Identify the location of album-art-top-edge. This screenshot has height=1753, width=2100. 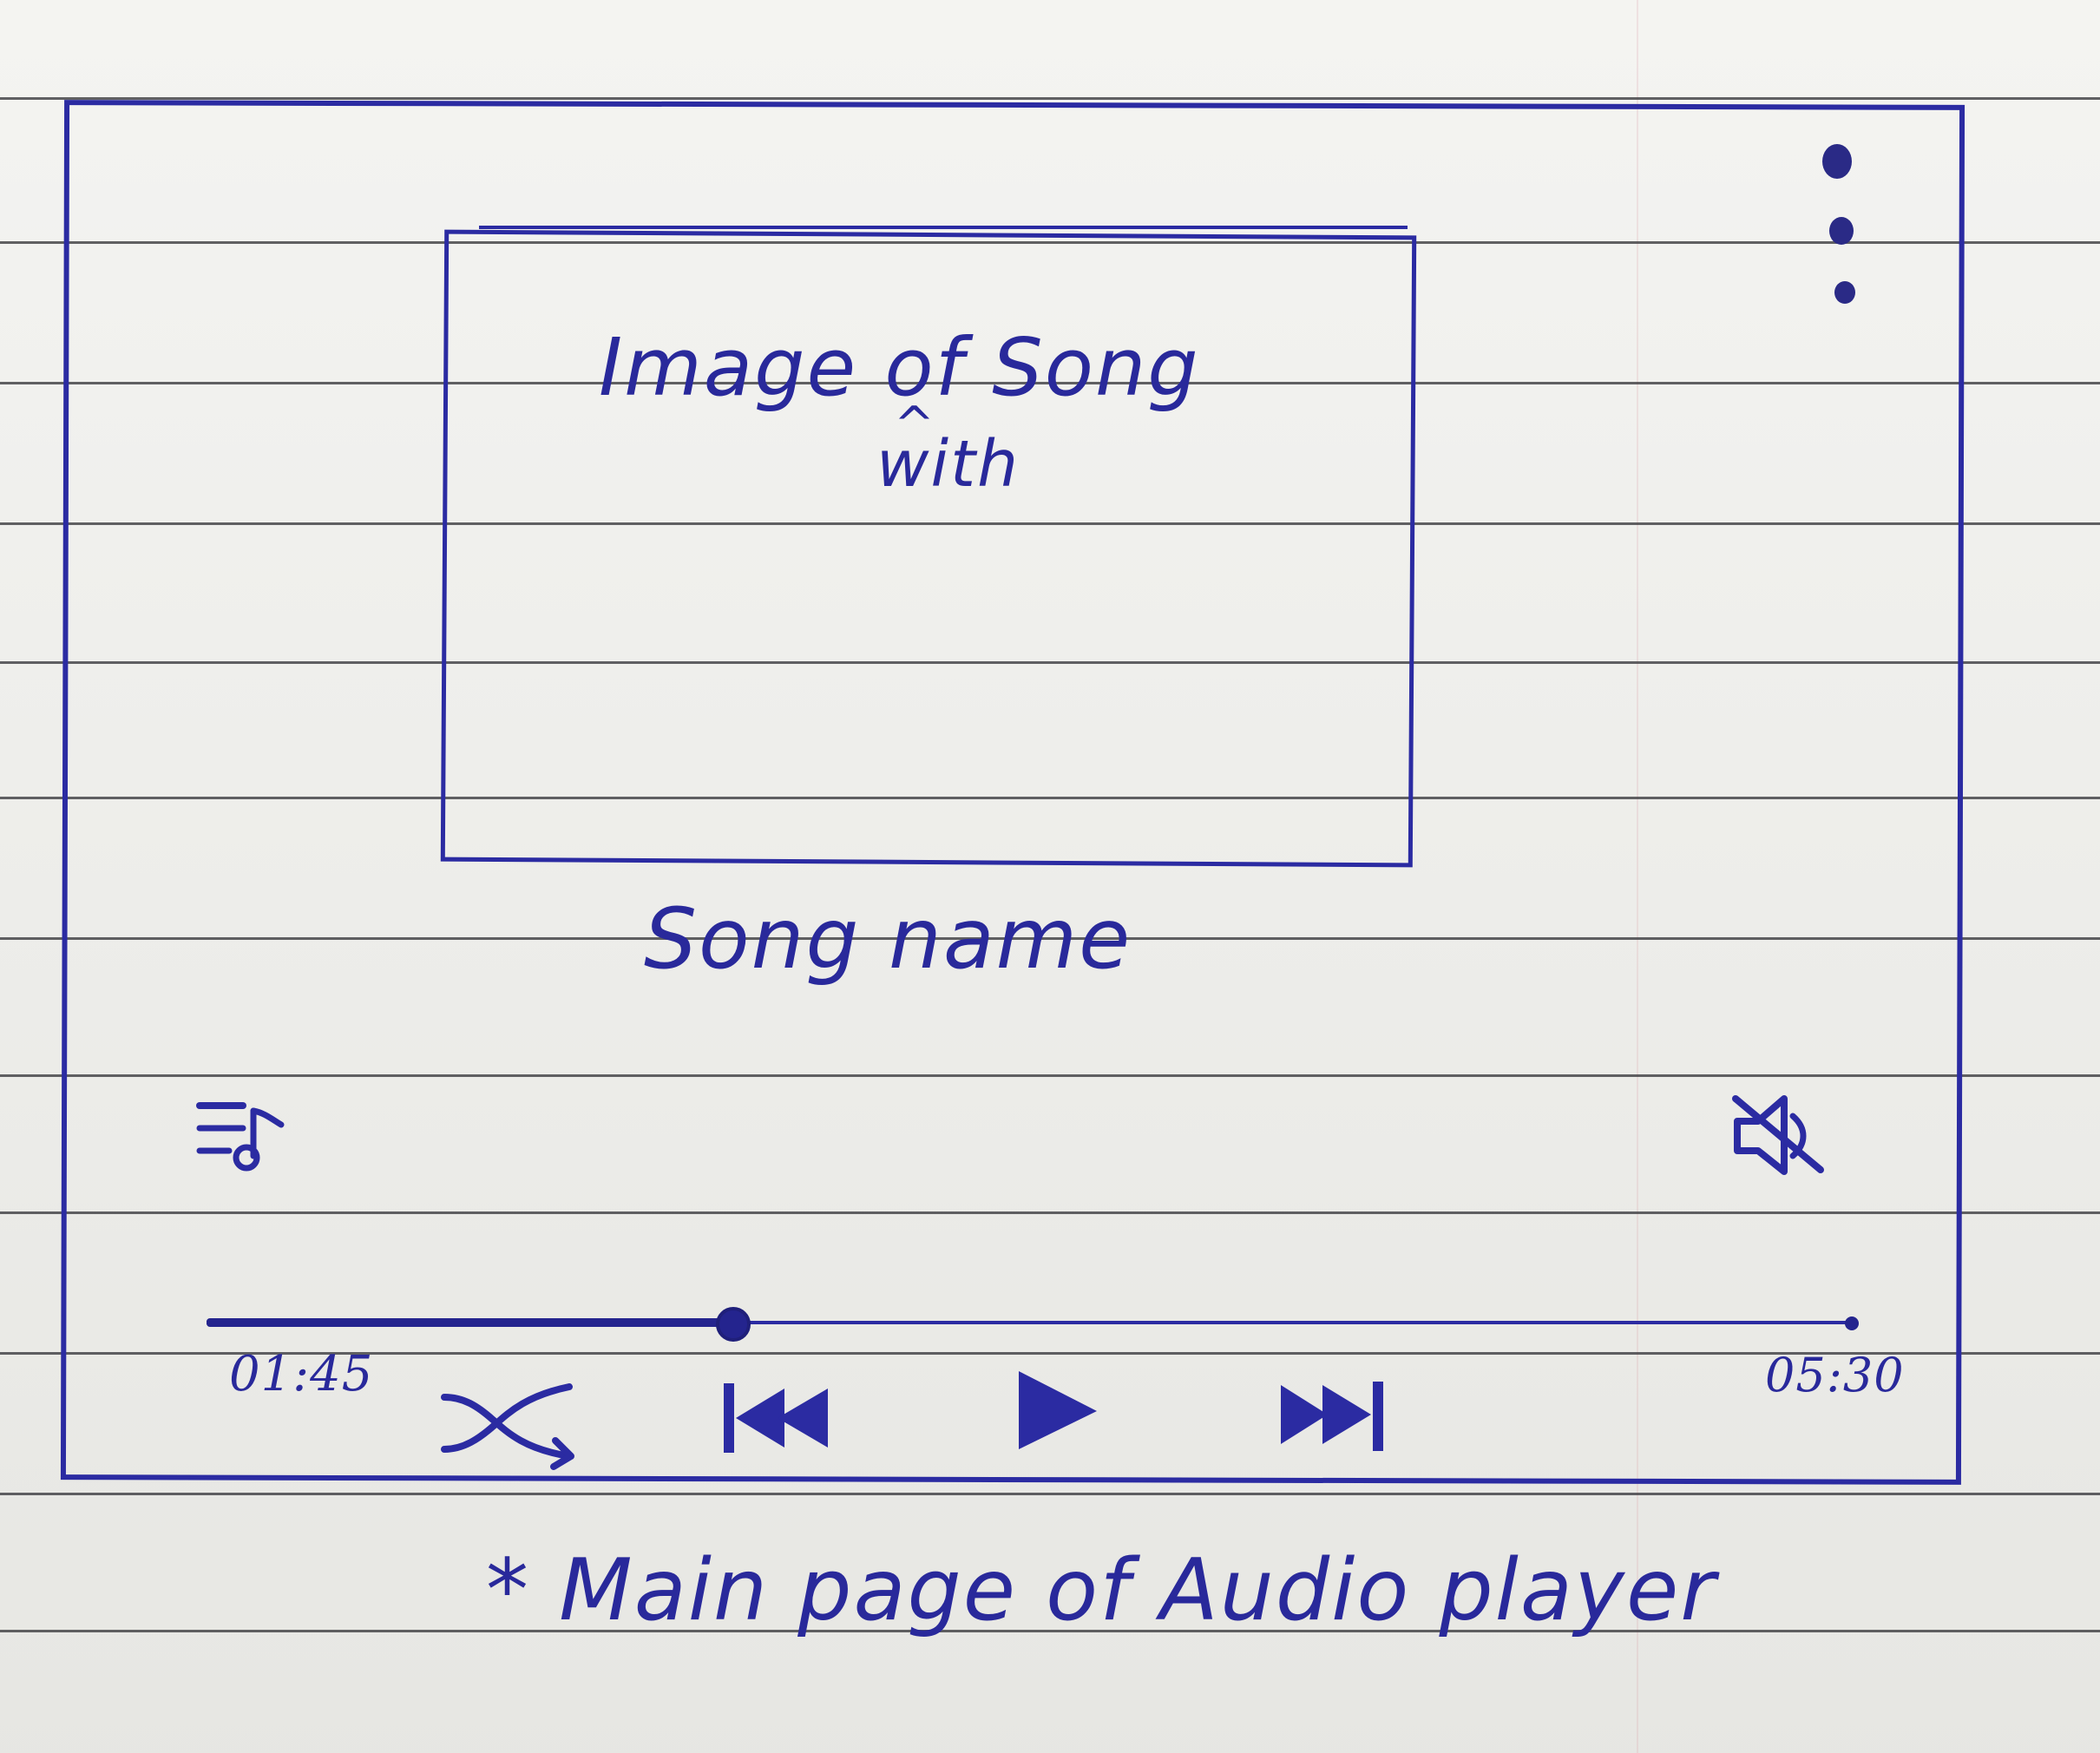
(943, 227).